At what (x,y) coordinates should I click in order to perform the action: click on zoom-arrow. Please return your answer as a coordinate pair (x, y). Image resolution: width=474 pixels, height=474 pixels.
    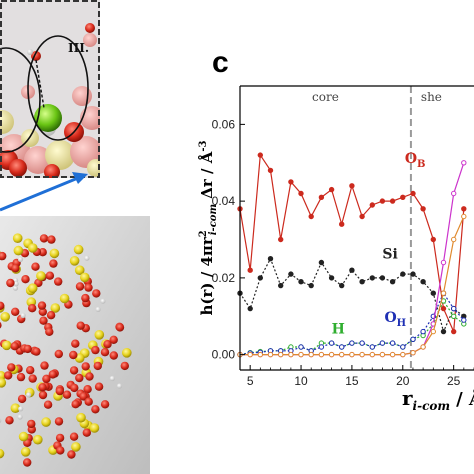
    Looking at the image, I should click on (44, 192).